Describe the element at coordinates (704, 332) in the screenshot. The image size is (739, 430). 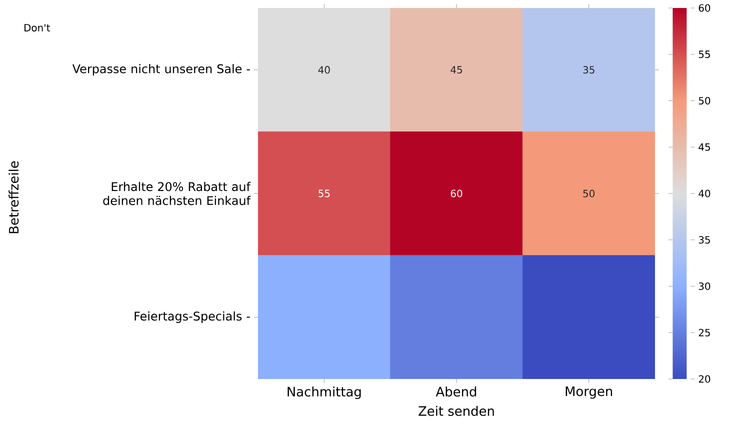
I see `color-bar-label: 25` at that location.